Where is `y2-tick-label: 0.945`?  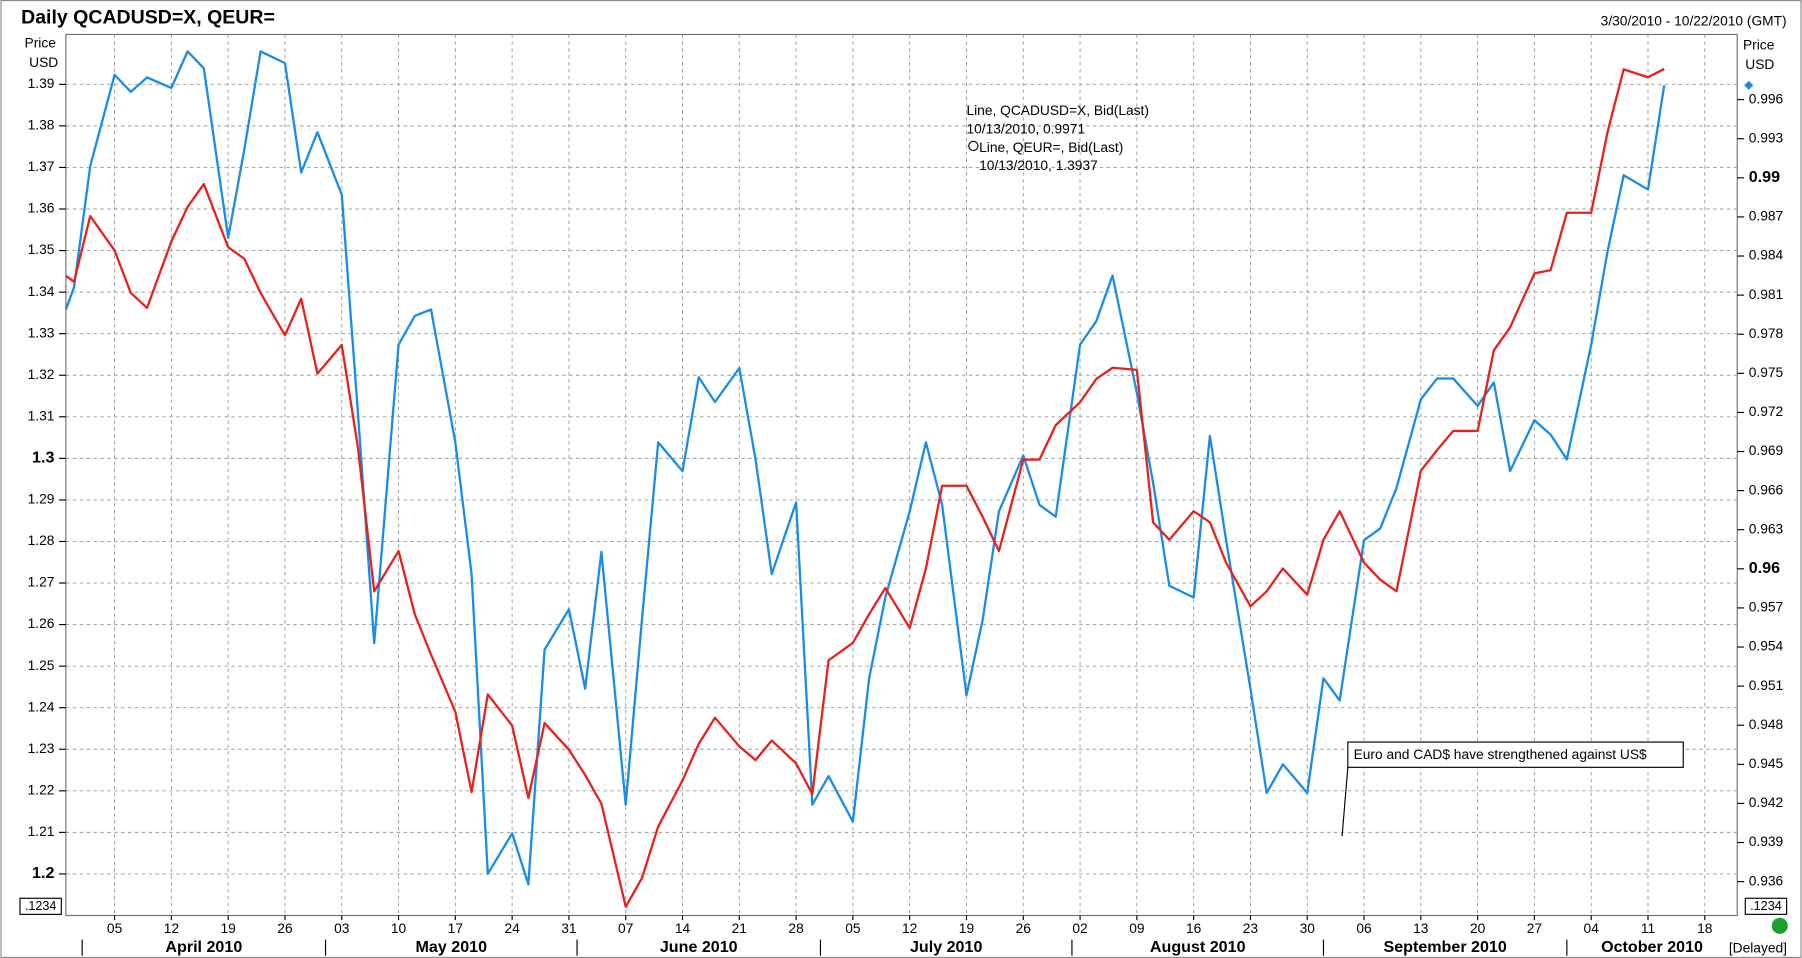 y2-tick-label: 0.945 is located at coordinates (1766, 763).